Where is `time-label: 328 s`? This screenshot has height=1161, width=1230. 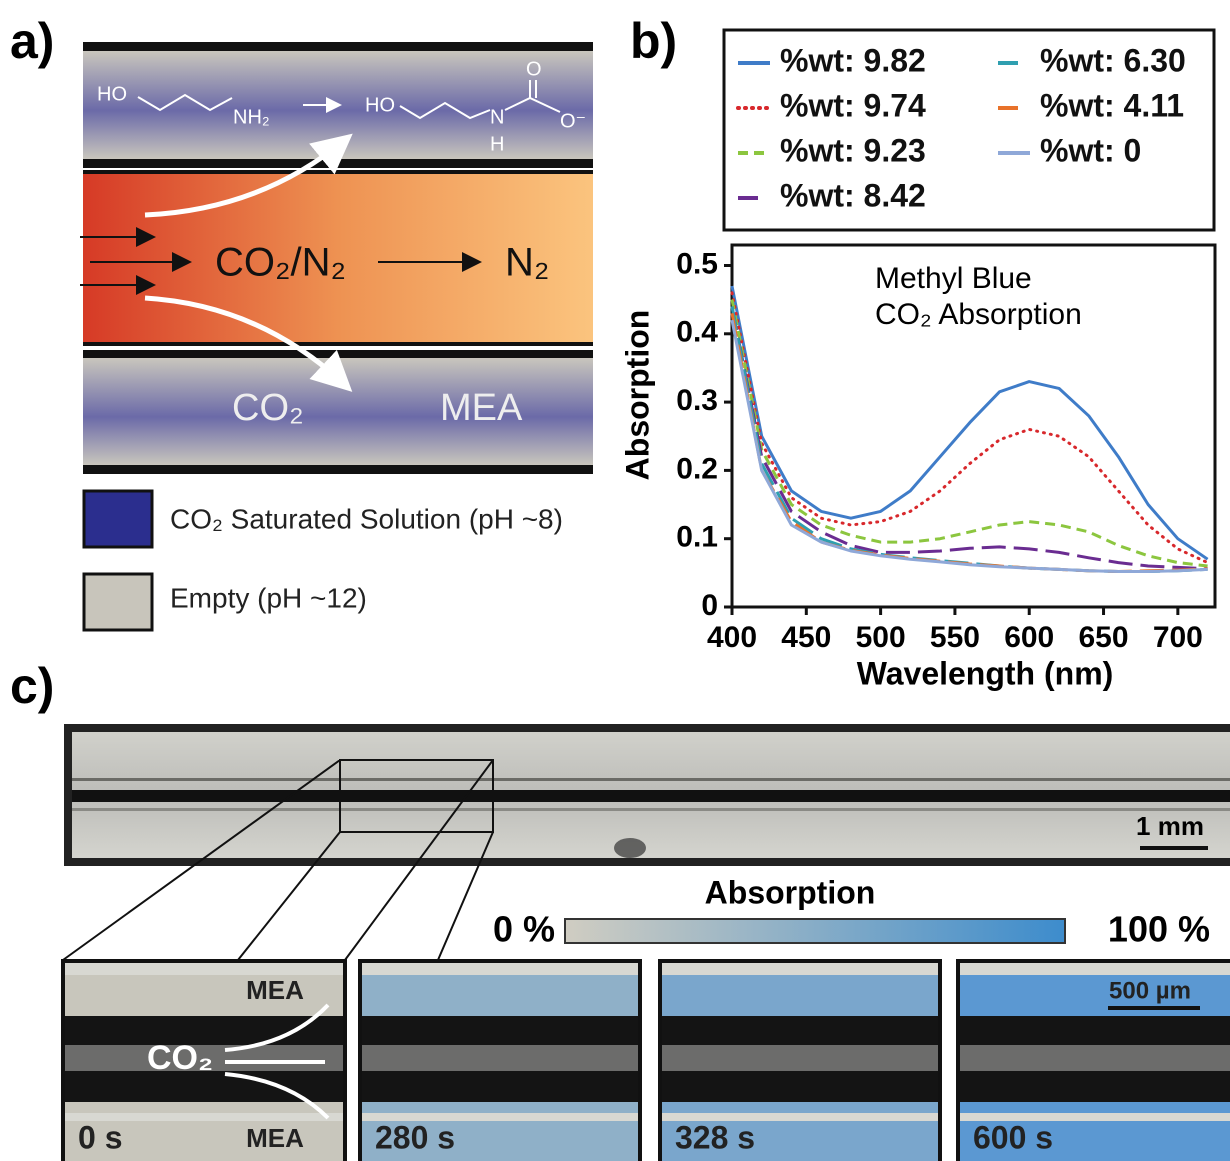
time-label: 328 s is located at coordinates (715, 1137).